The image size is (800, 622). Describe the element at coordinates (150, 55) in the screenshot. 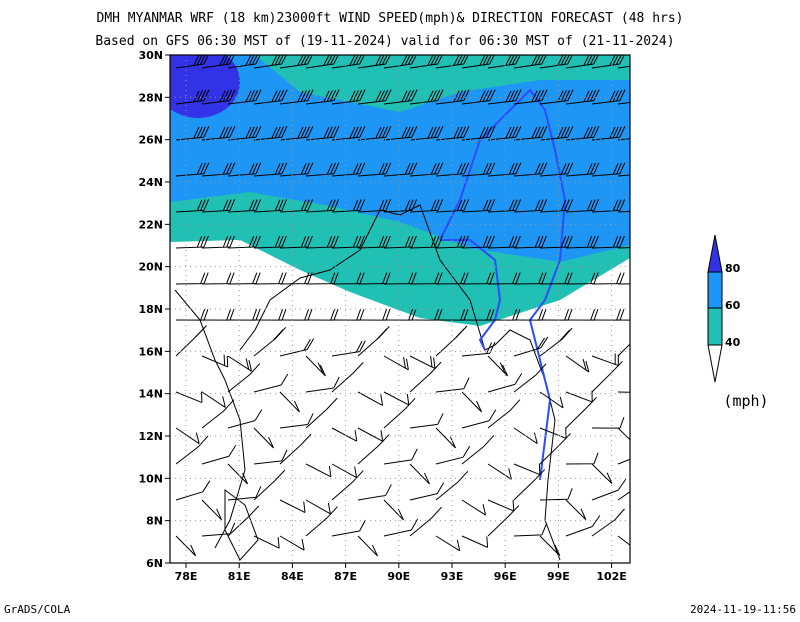

I see `lat-label: 30N` at that location.